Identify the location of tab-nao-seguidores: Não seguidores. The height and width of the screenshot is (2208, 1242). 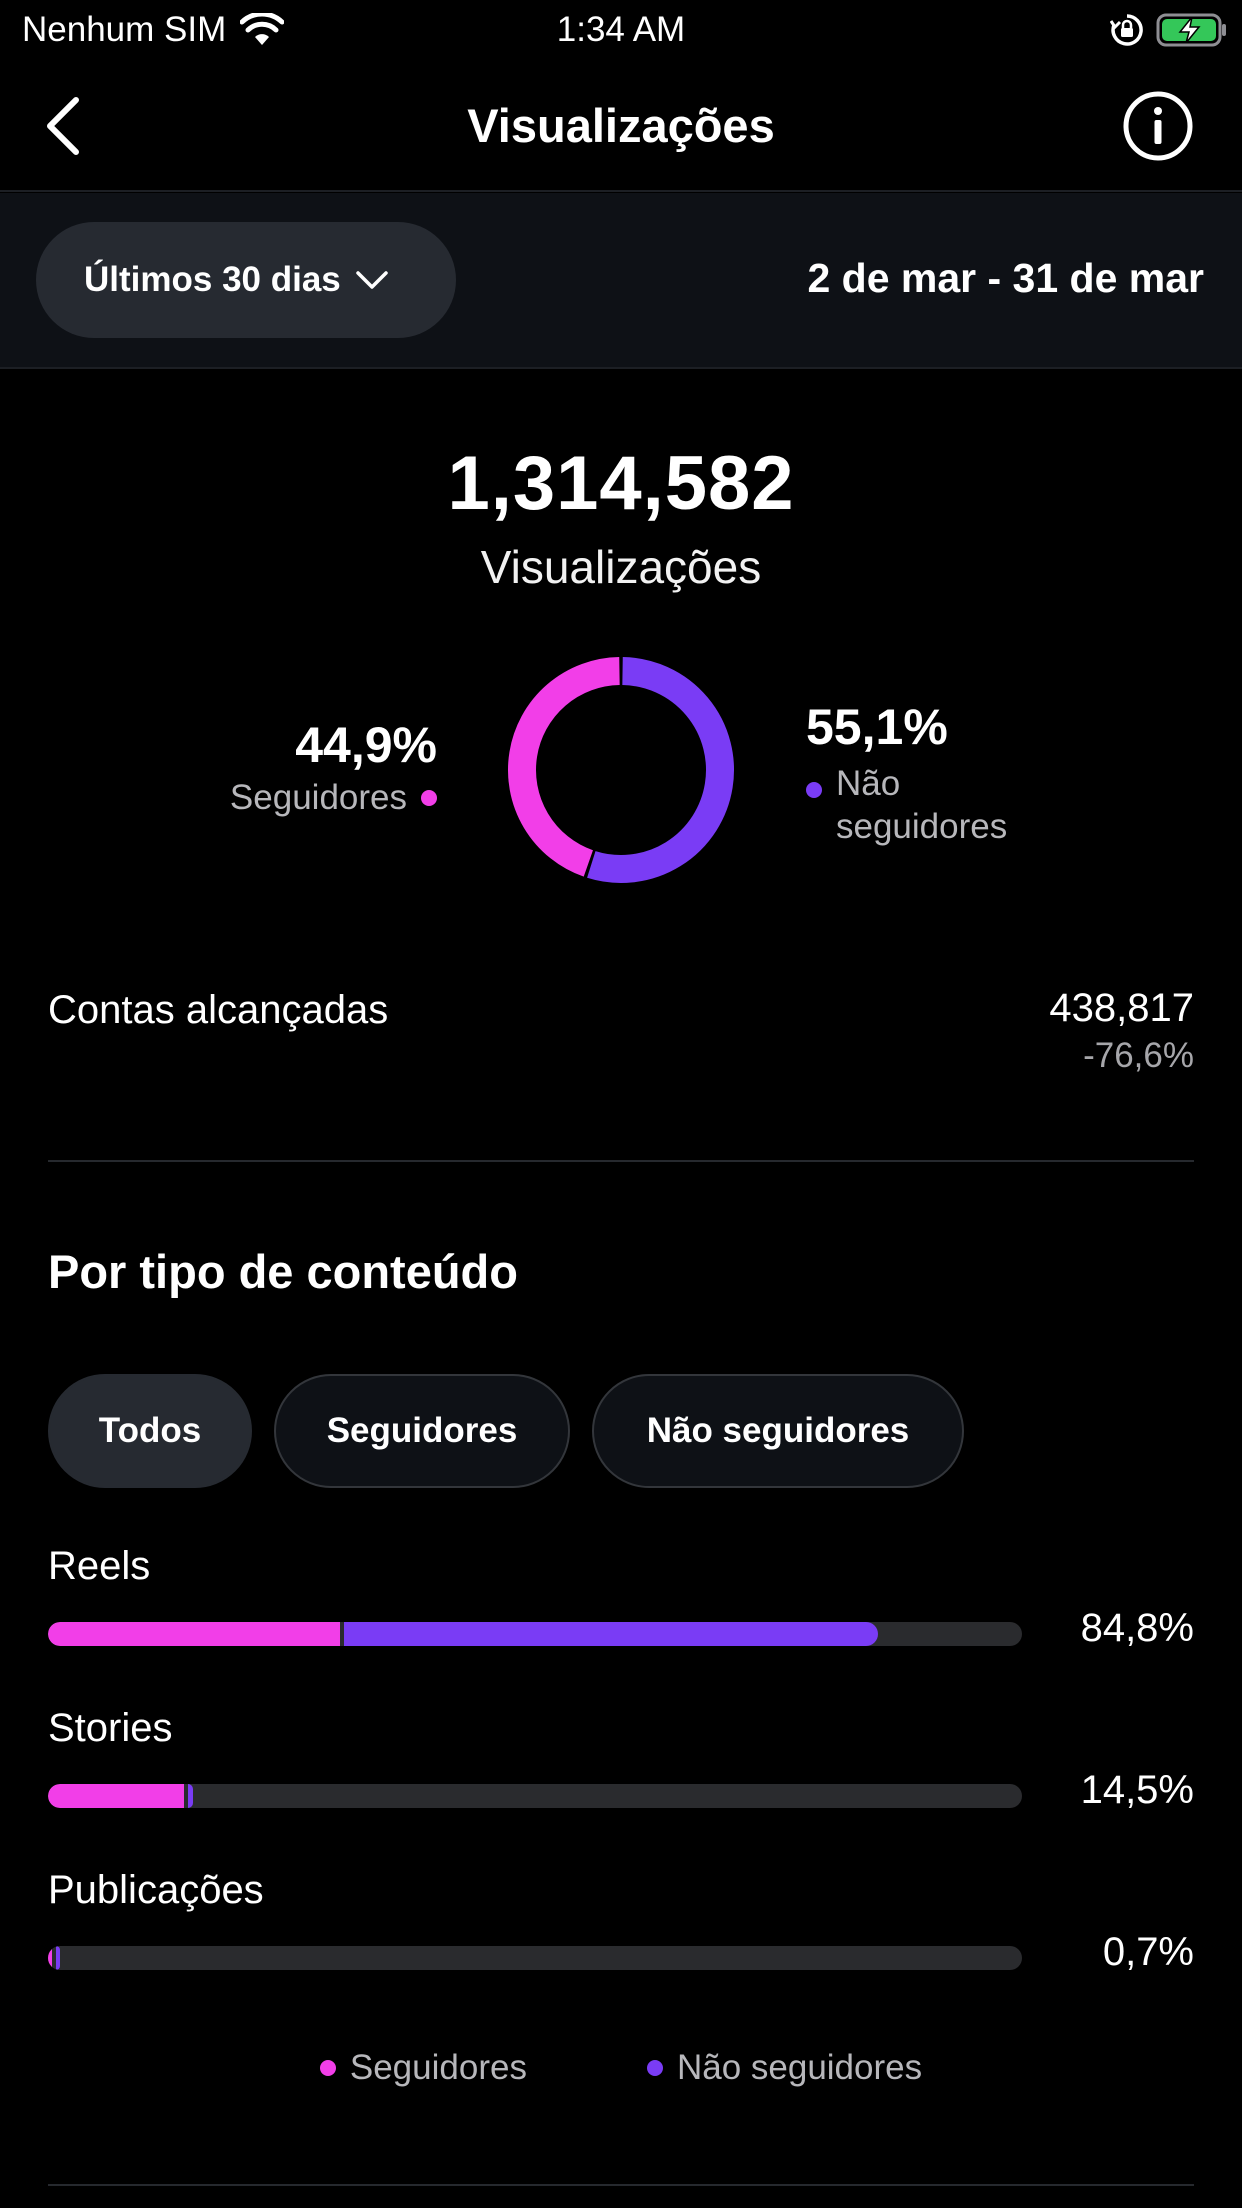
(778, 1431).